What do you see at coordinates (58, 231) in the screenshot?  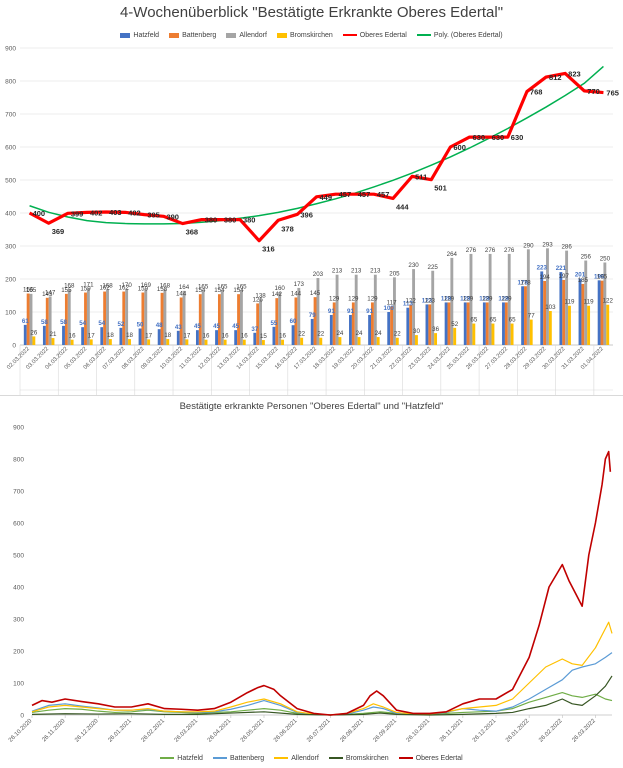 I see `data-label-oberes-edertal: 369` at bounding box center [58, 231].